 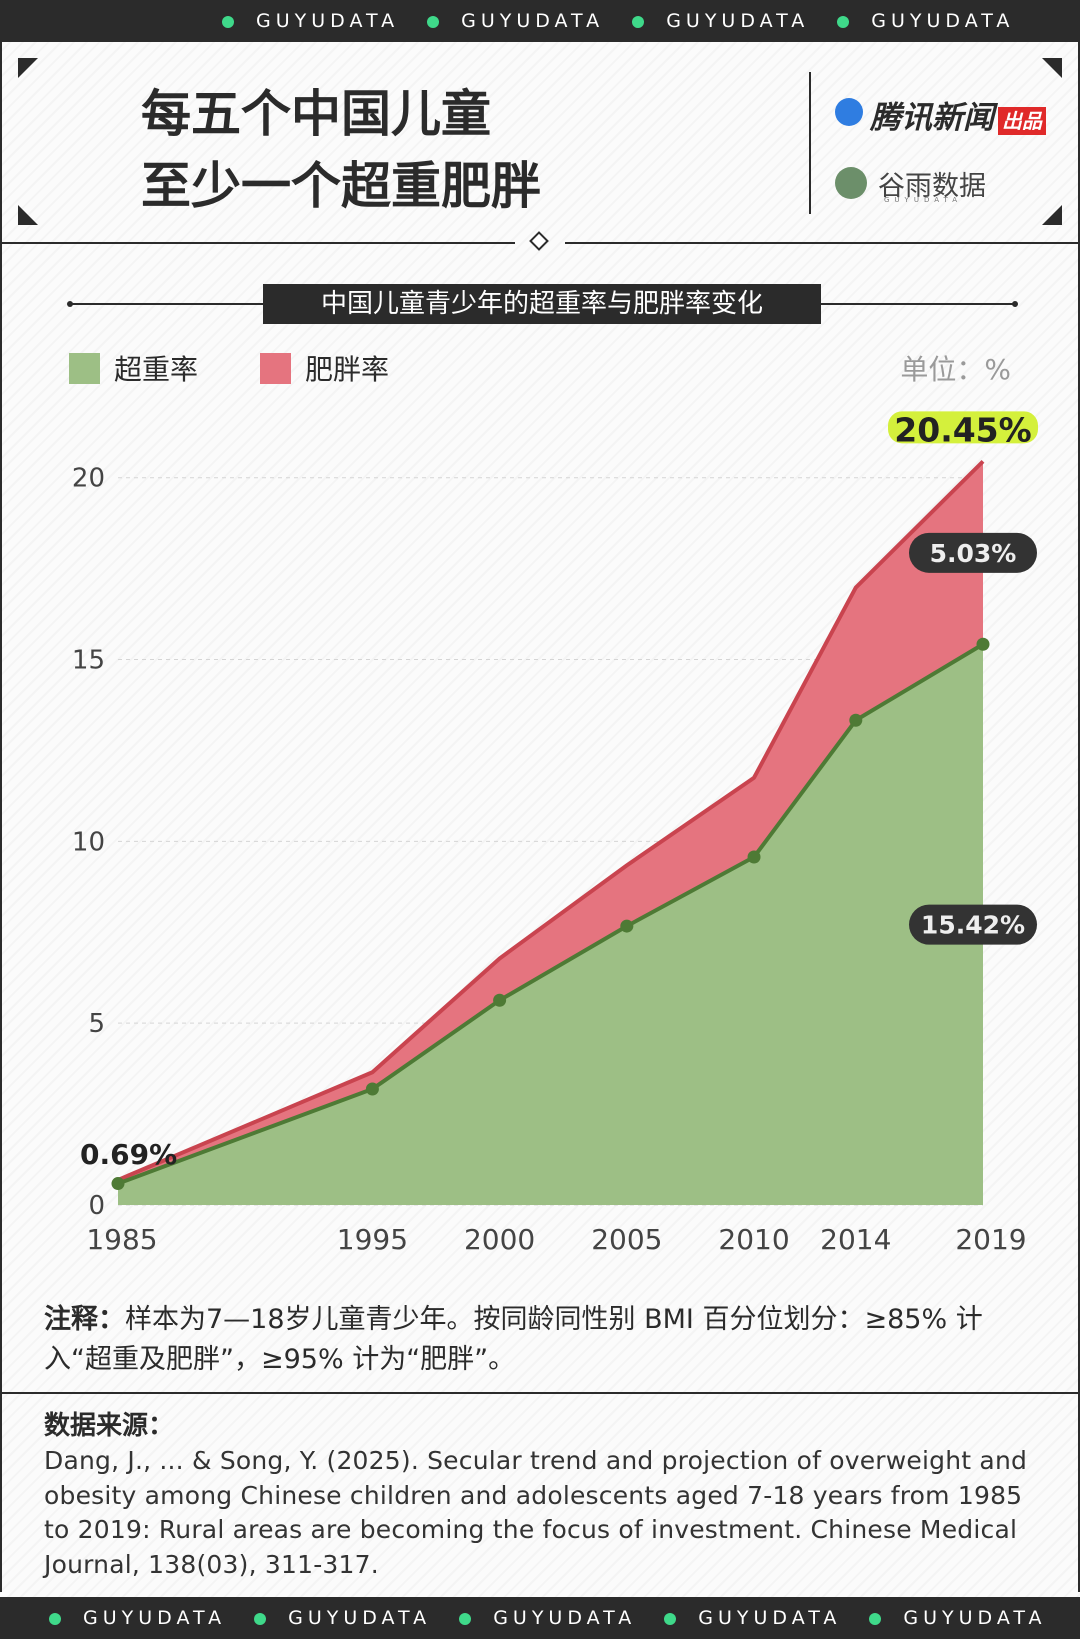 I want to click on x-tick-label: 1985, so click(x=121, y=1239).